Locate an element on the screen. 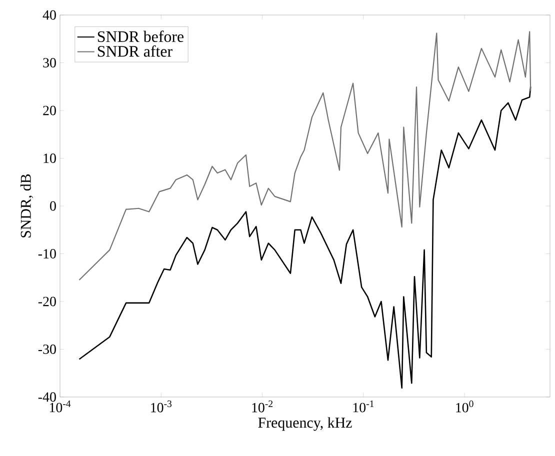 This screenshot has height=456, width=555. y-tick-label: -40 is located at coordinates (47, 397).